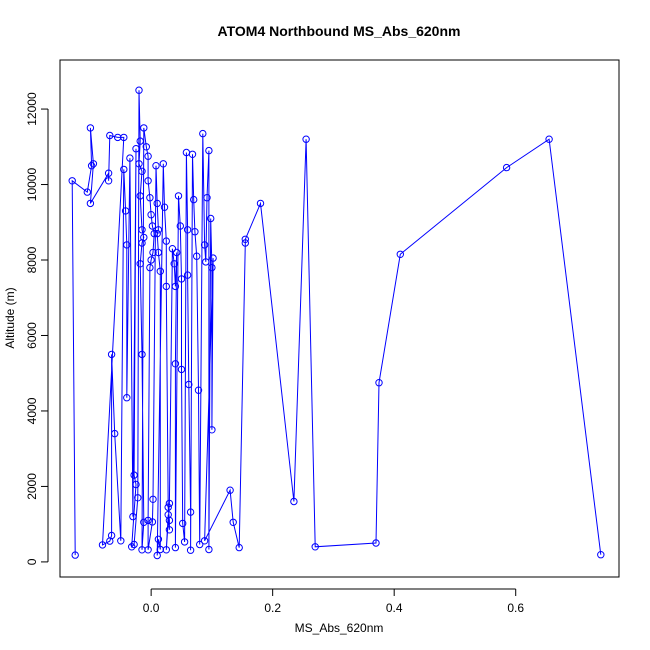  What do you see at coordinates (339, 31) in the screenshot?
I see `chart-title: ATOM4 Northbound MS_Abs_620nm` at bounding box center [339, 31].